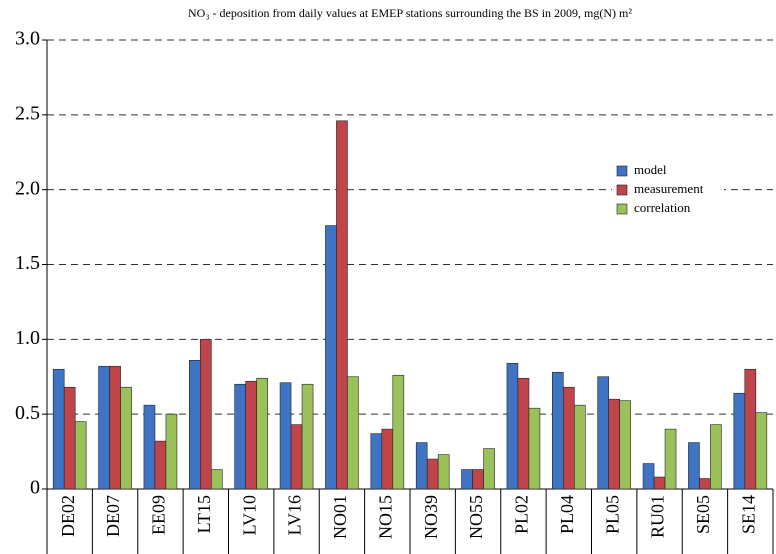 The height and width of the screenshot is (554, 776). What do you see at coordinates (522, 514) in the screenshot?
I see `x-tick-label: PL02` at bounding box center [522, 514].